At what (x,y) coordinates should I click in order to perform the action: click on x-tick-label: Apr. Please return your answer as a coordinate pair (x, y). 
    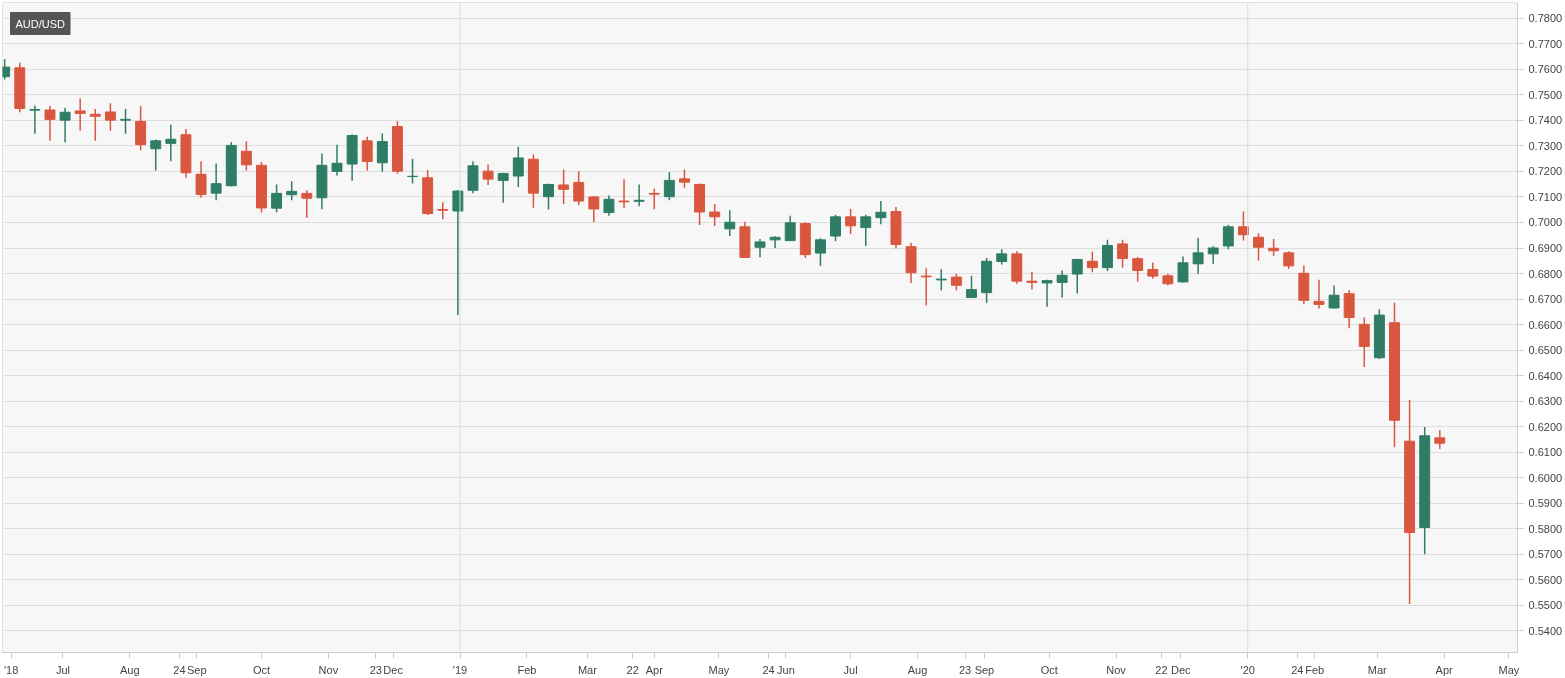
    Looking at the image, I should click on (1444, 669).